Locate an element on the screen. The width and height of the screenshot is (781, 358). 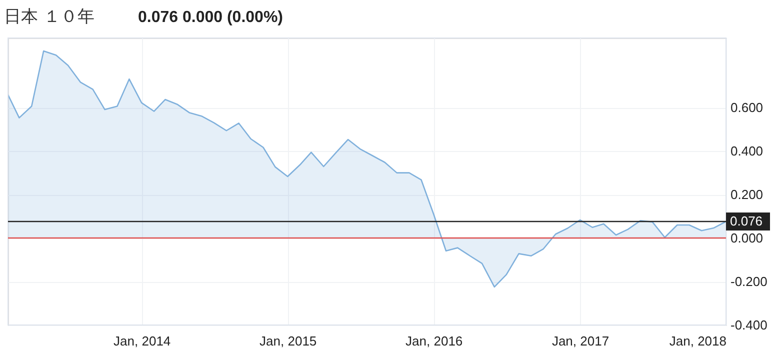
x-tick-label: Jan, 2014 is located at coordinates (142, 341).